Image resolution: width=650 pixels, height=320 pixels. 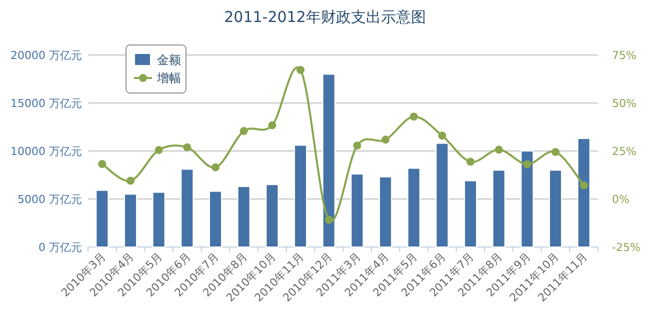 What do you see at coordinates (50, 199) in the screenshot?
I see `y-tick-label: 5000 万亿元` at bounding box center [50, 199].